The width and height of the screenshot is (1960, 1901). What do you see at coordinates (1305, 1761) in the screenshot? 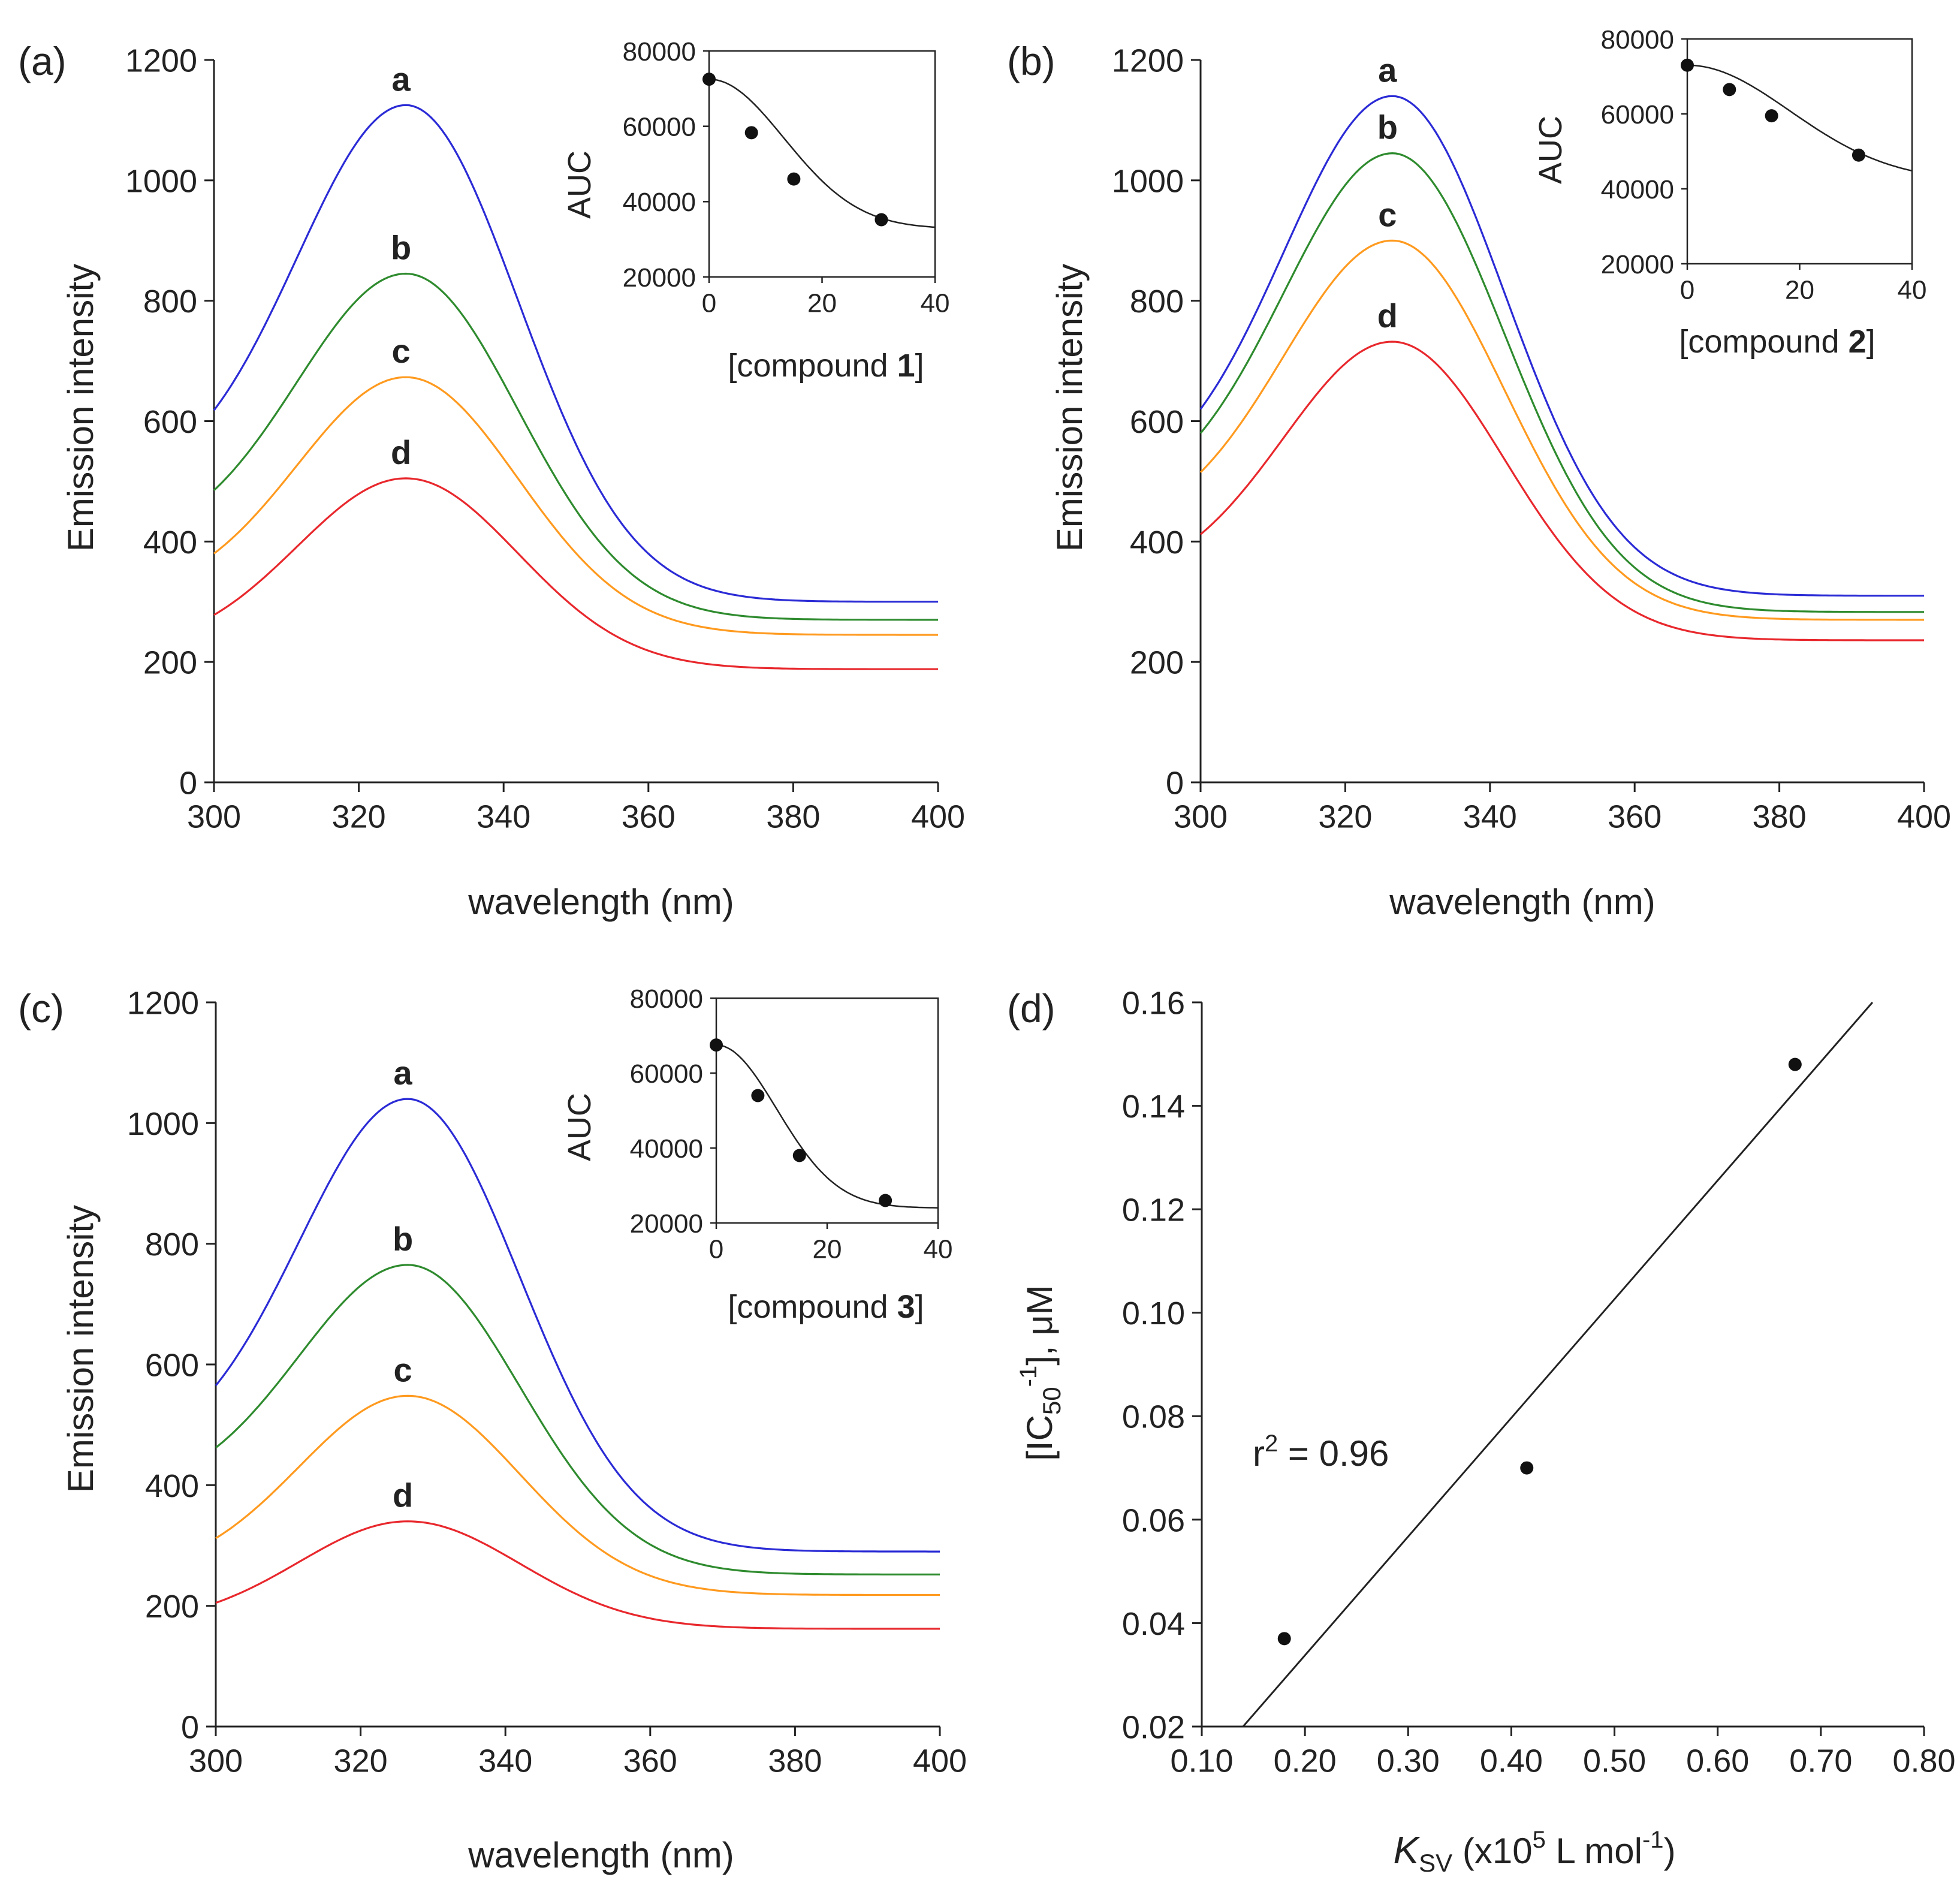
I see `panel-d-x-tick-label: 0.20` at bounding box center [1305, 1761].